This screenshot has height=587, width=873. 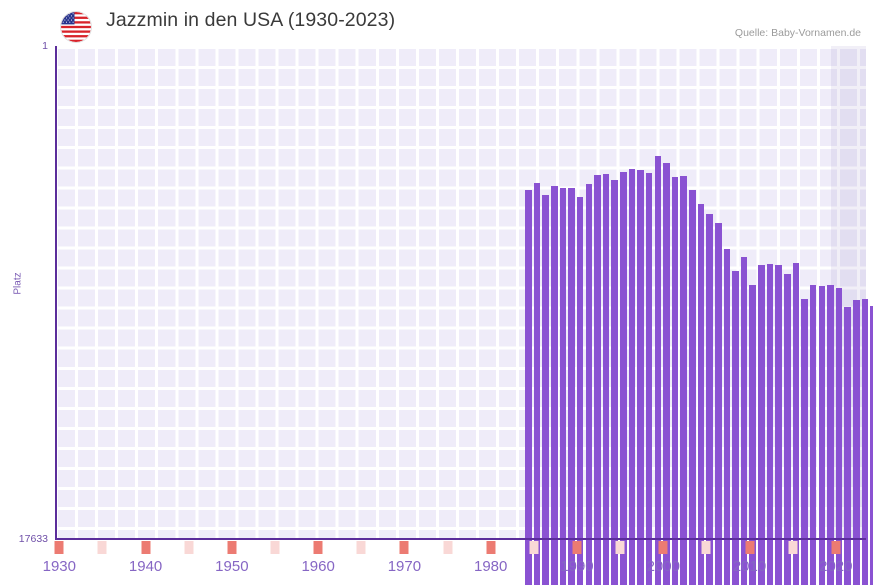 What do you see at coordinates (749, 566) in the screenshot?
I see `x-tick-label: 2010` at bounding box center [749, 566].